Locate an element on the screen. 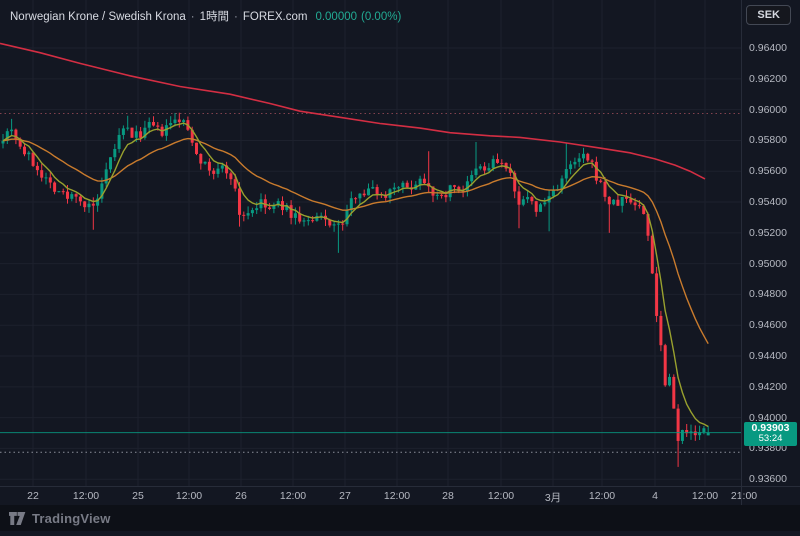 The image size is (800, 536). time-tick-label: 28 is located at coordinates (448, 496).